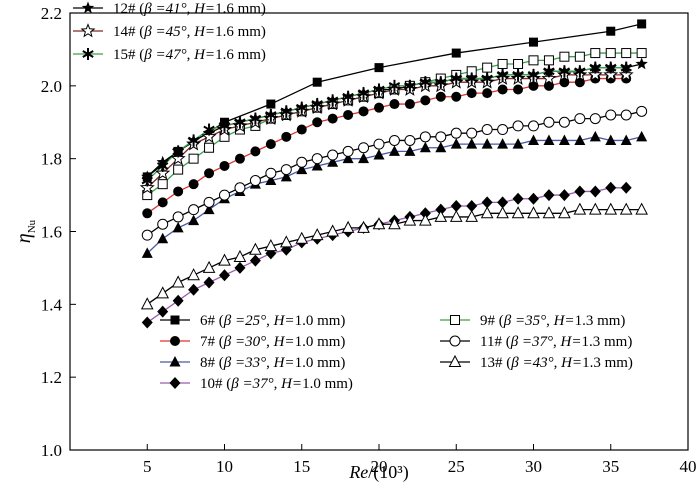 This screenshot has width=700, height=485. I want to click on y-tick-label: 1.8, so click(51, 159).